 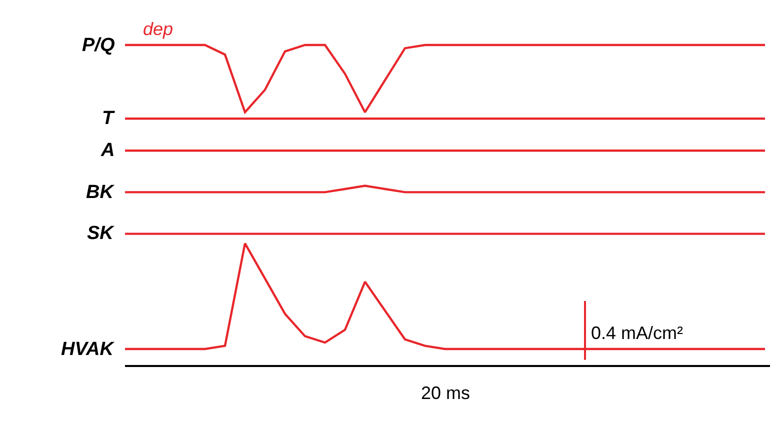 What do you see at coordinates (445, 393) in the screenshot?
I see `text: 20 ms` at bounding box center [445, 393].